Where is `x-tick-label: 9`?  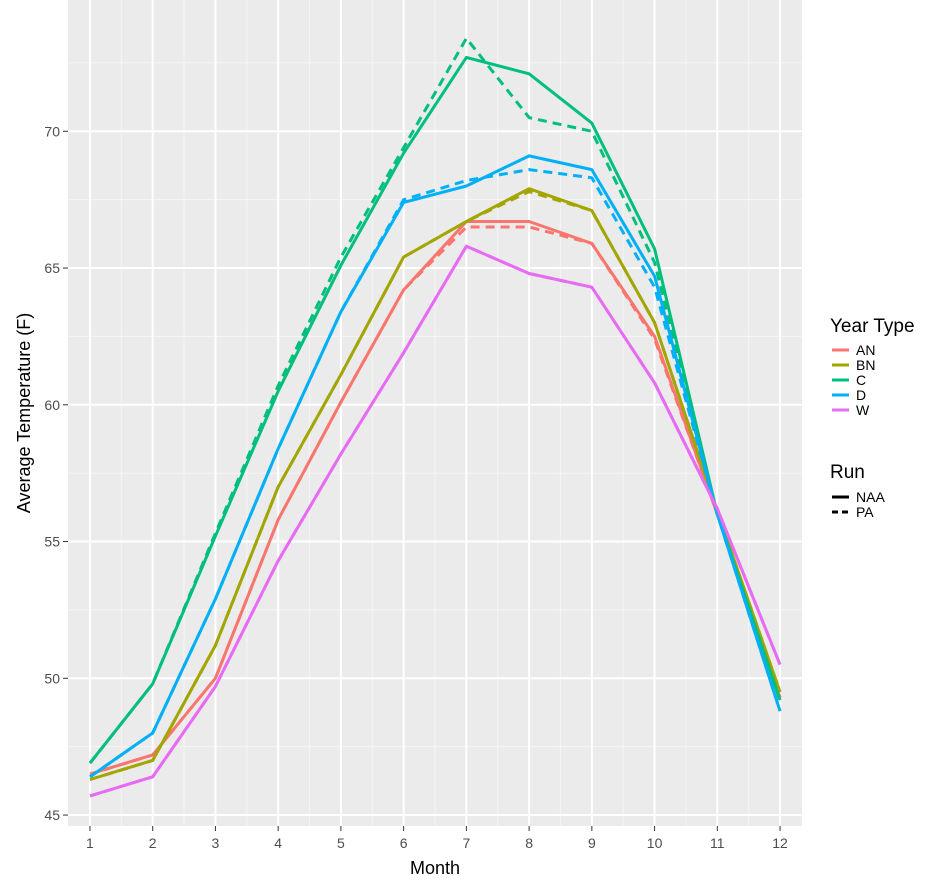
x-tick-label: 9 is located at coordinates (592, 843).